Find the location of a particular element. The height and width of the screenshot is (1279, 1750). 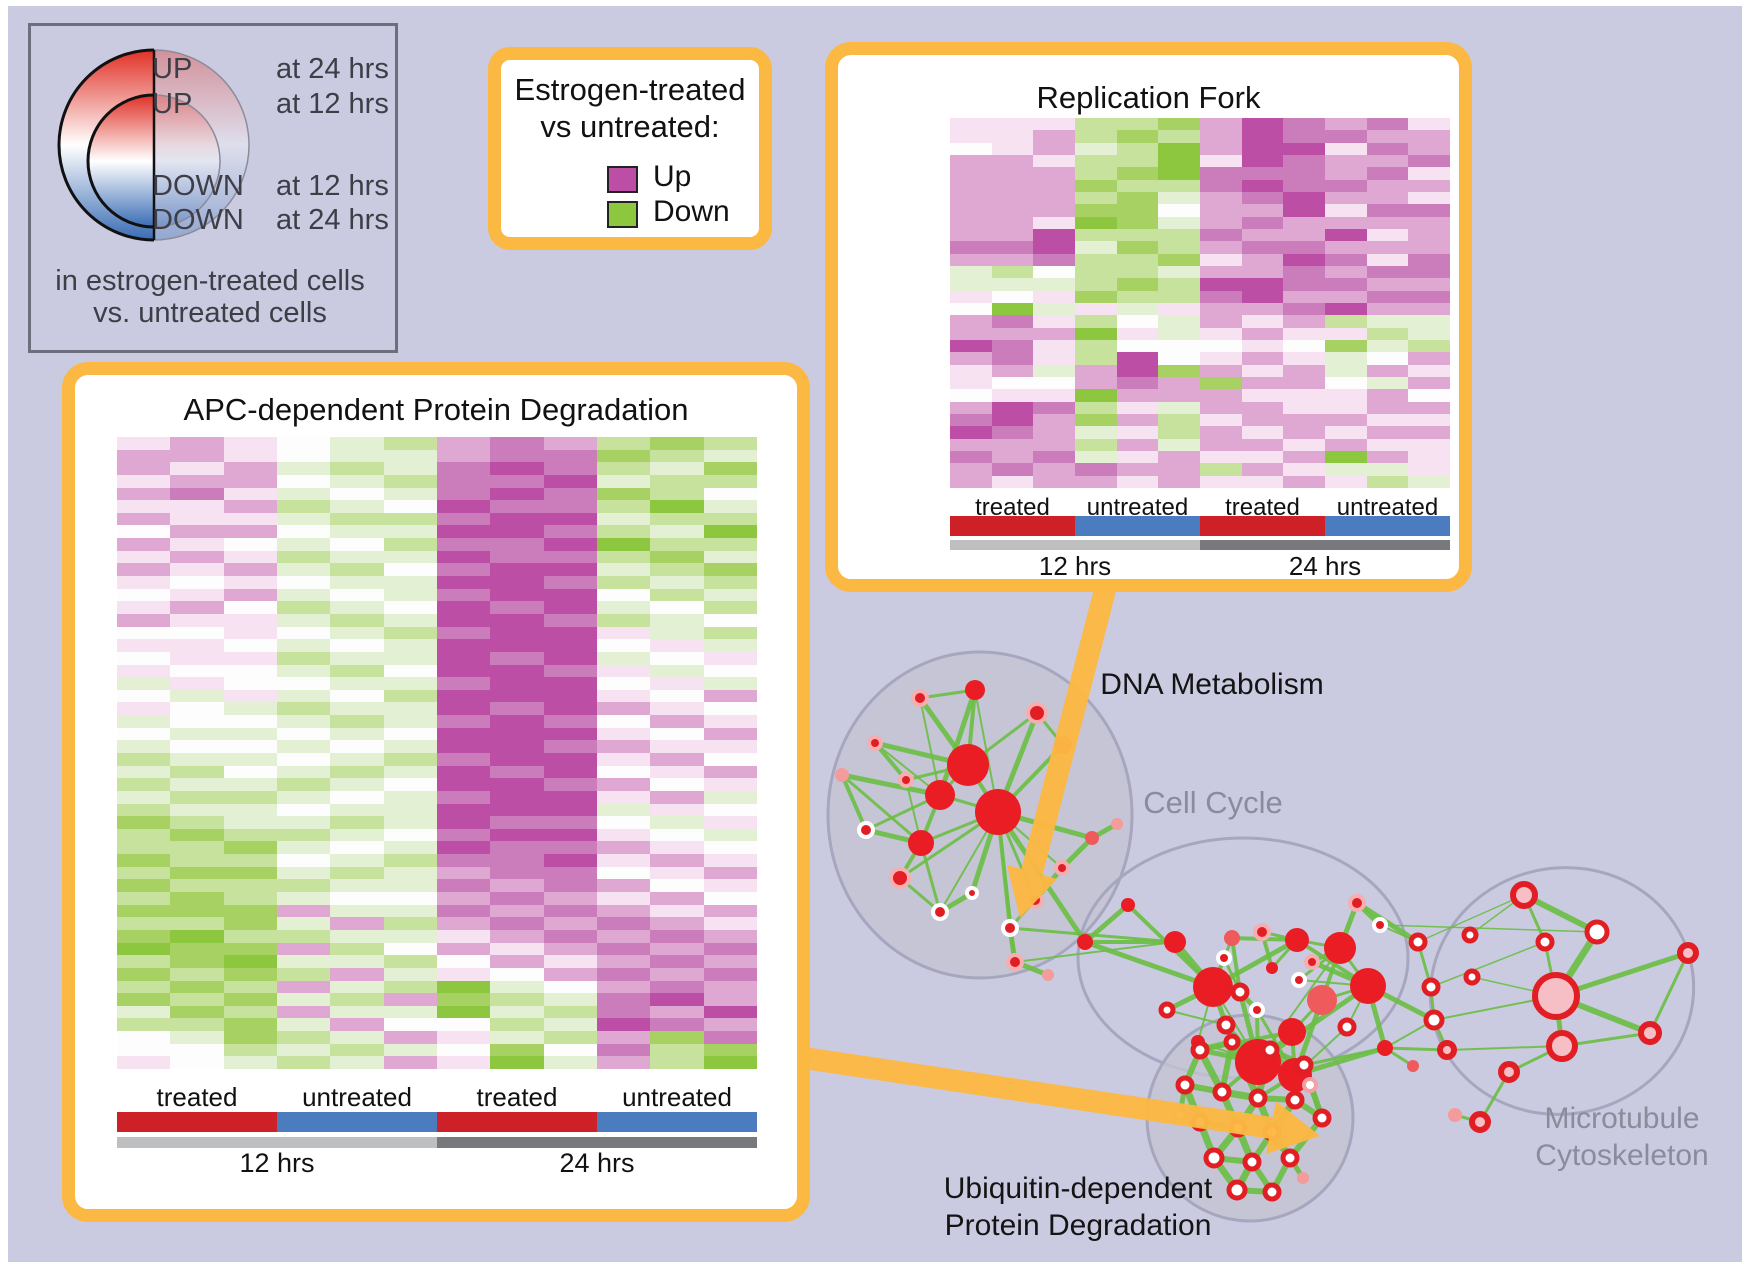

arrow-shaft-replication-fork-to-dna is located at coordinates (1068, 731).